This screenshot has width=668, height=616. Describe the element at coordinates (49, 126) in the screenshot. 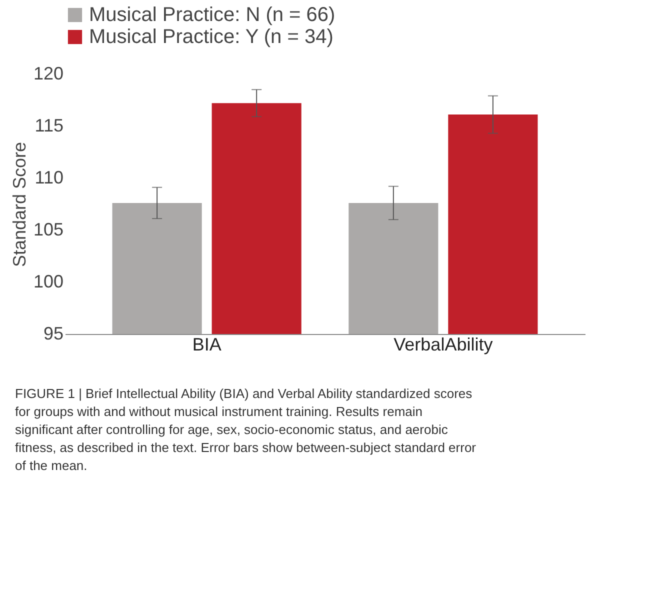

I see `y-tick-label: 115` at that location.